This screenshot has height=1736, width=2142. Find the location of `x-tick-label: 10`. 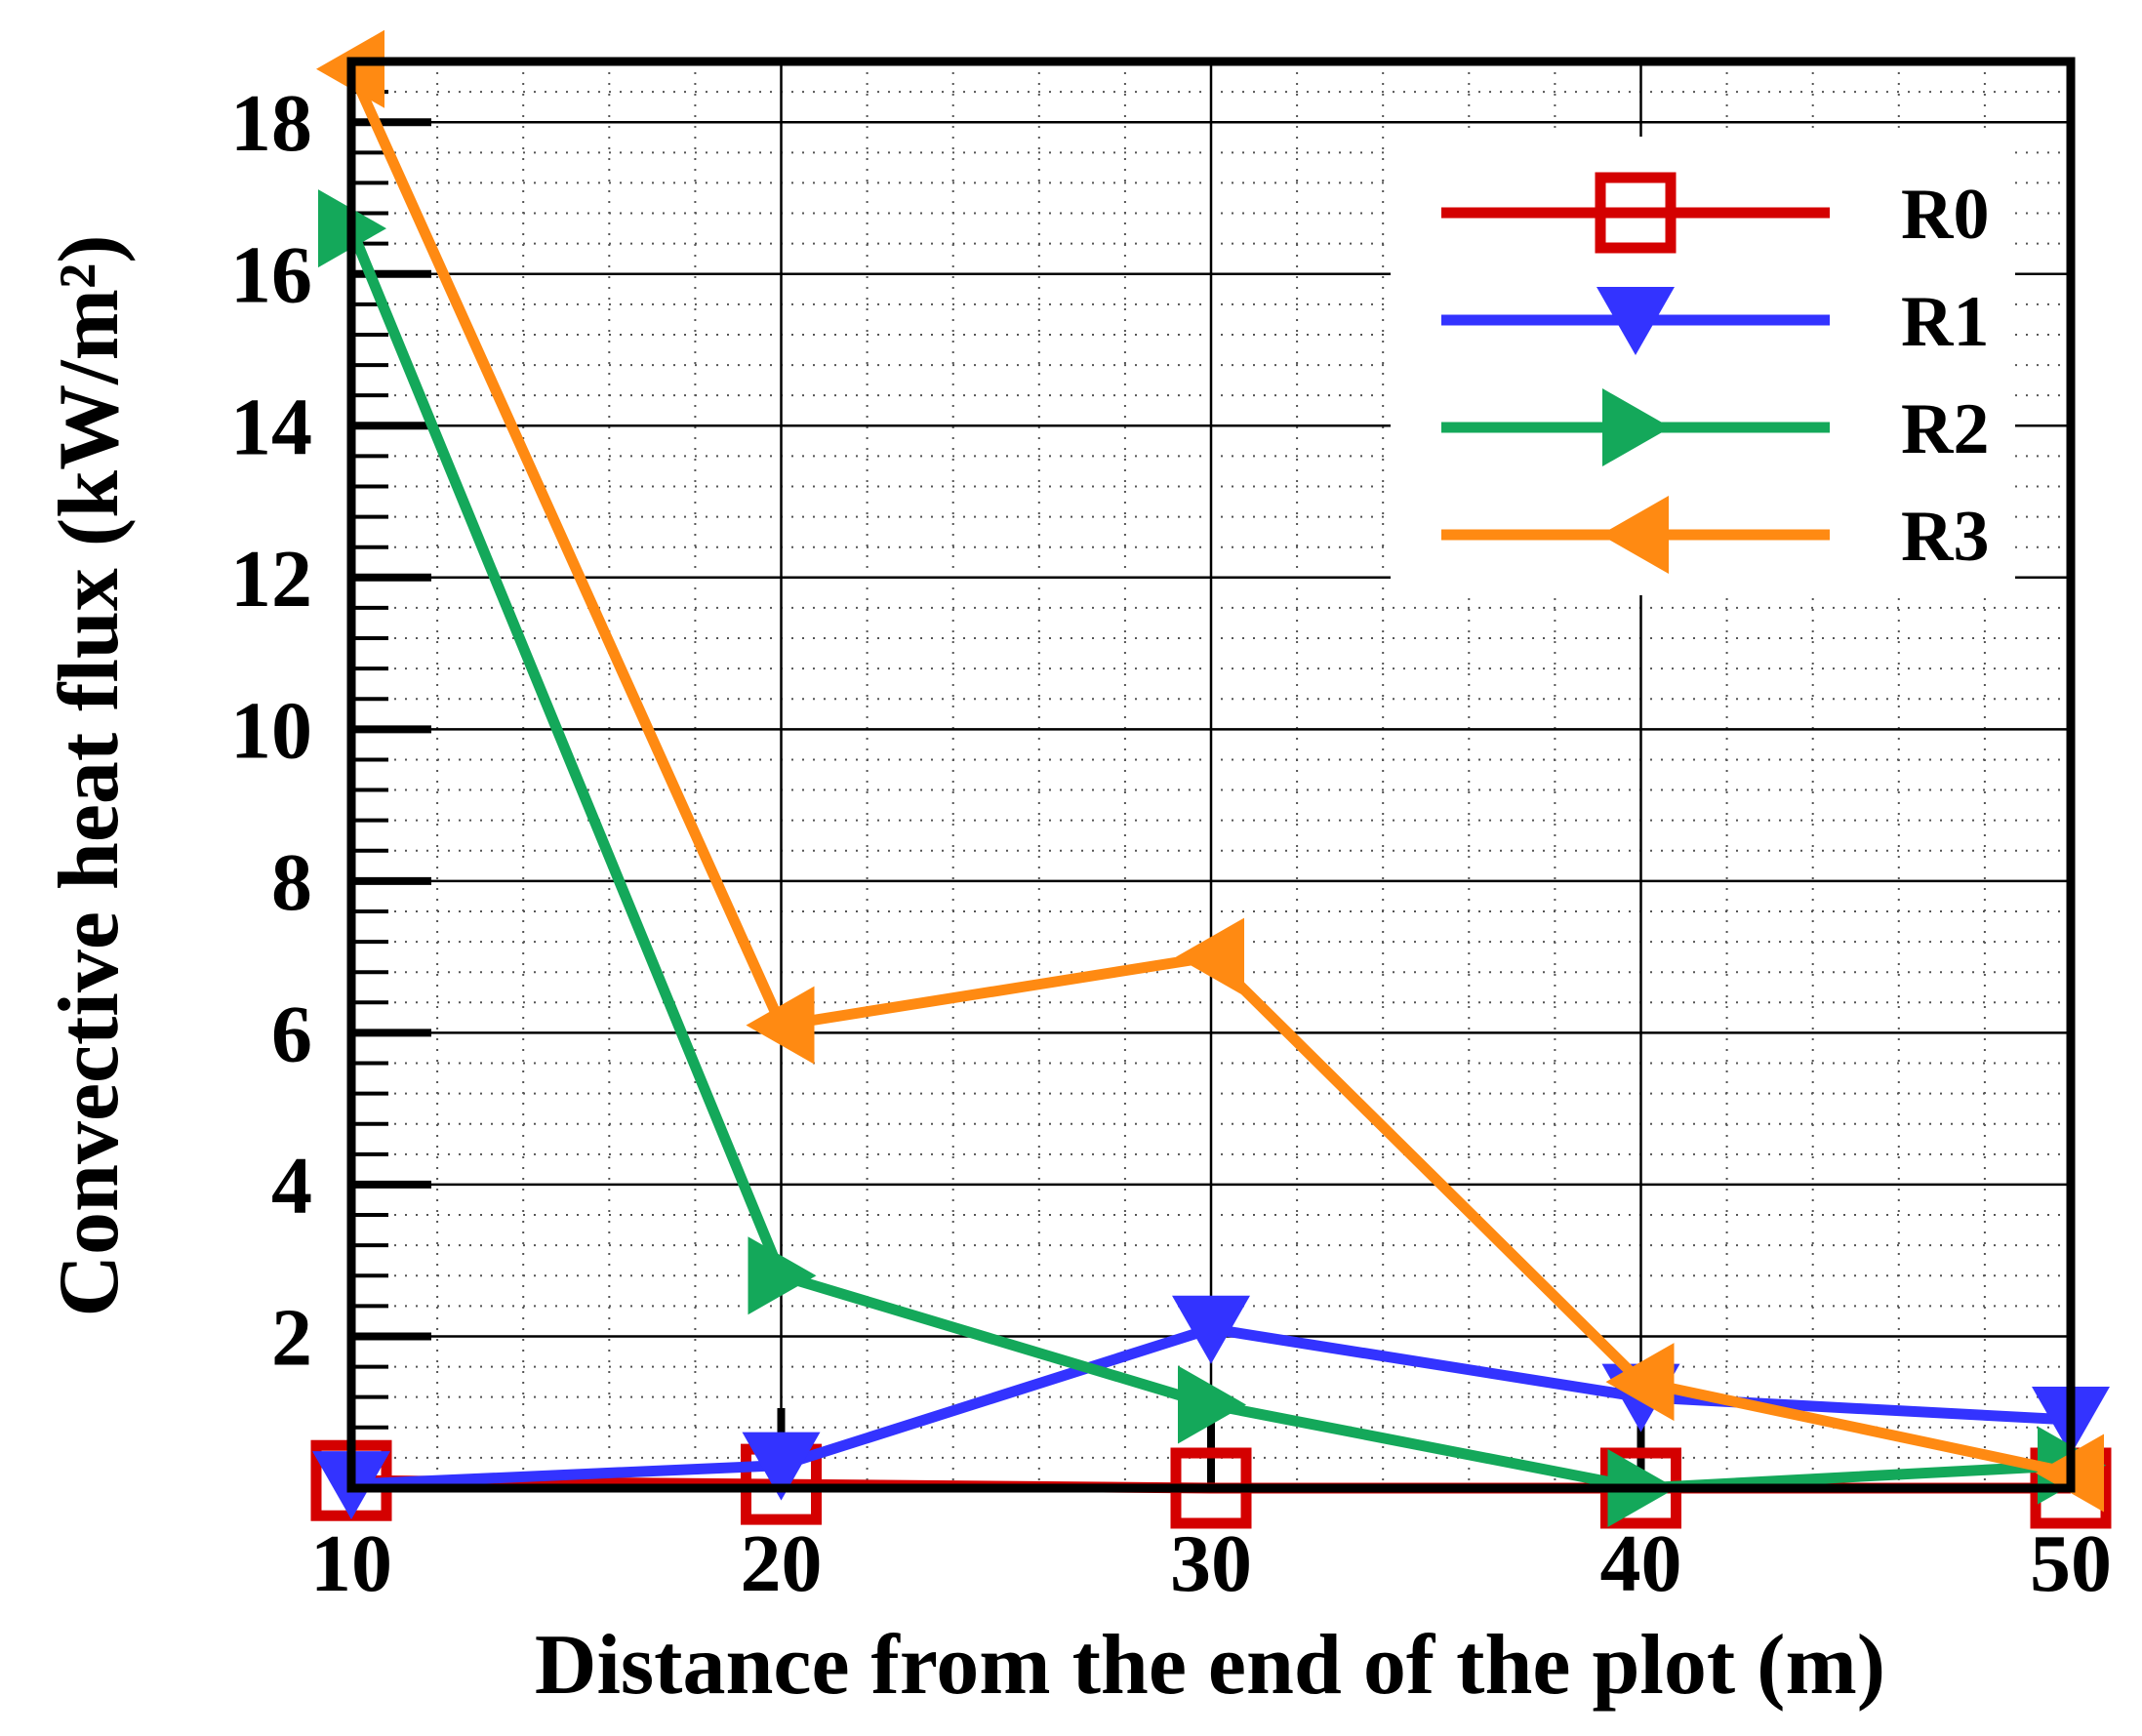

x-tick-label: 10 is located at coordinates (351, 1563).